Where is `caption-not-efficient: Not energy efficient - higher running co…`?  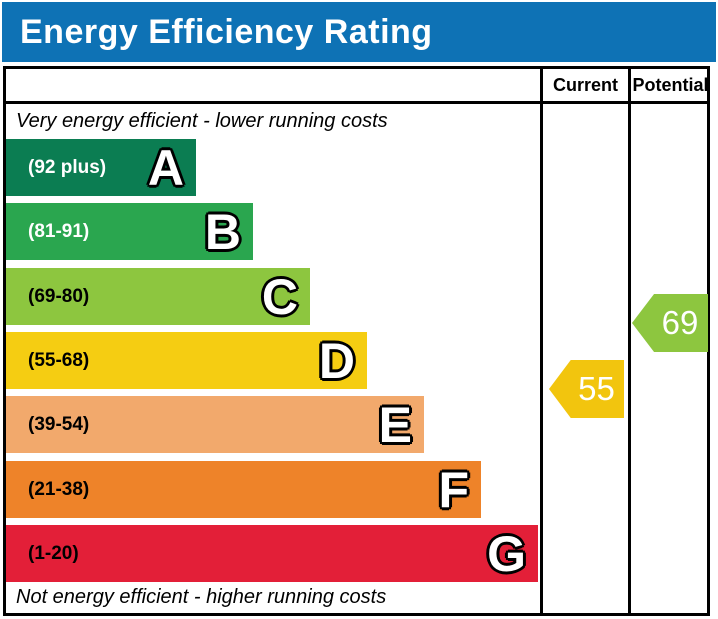 caption-not-efficient: Not energy efficient - higher running co… is located at coordinates (201, 597).